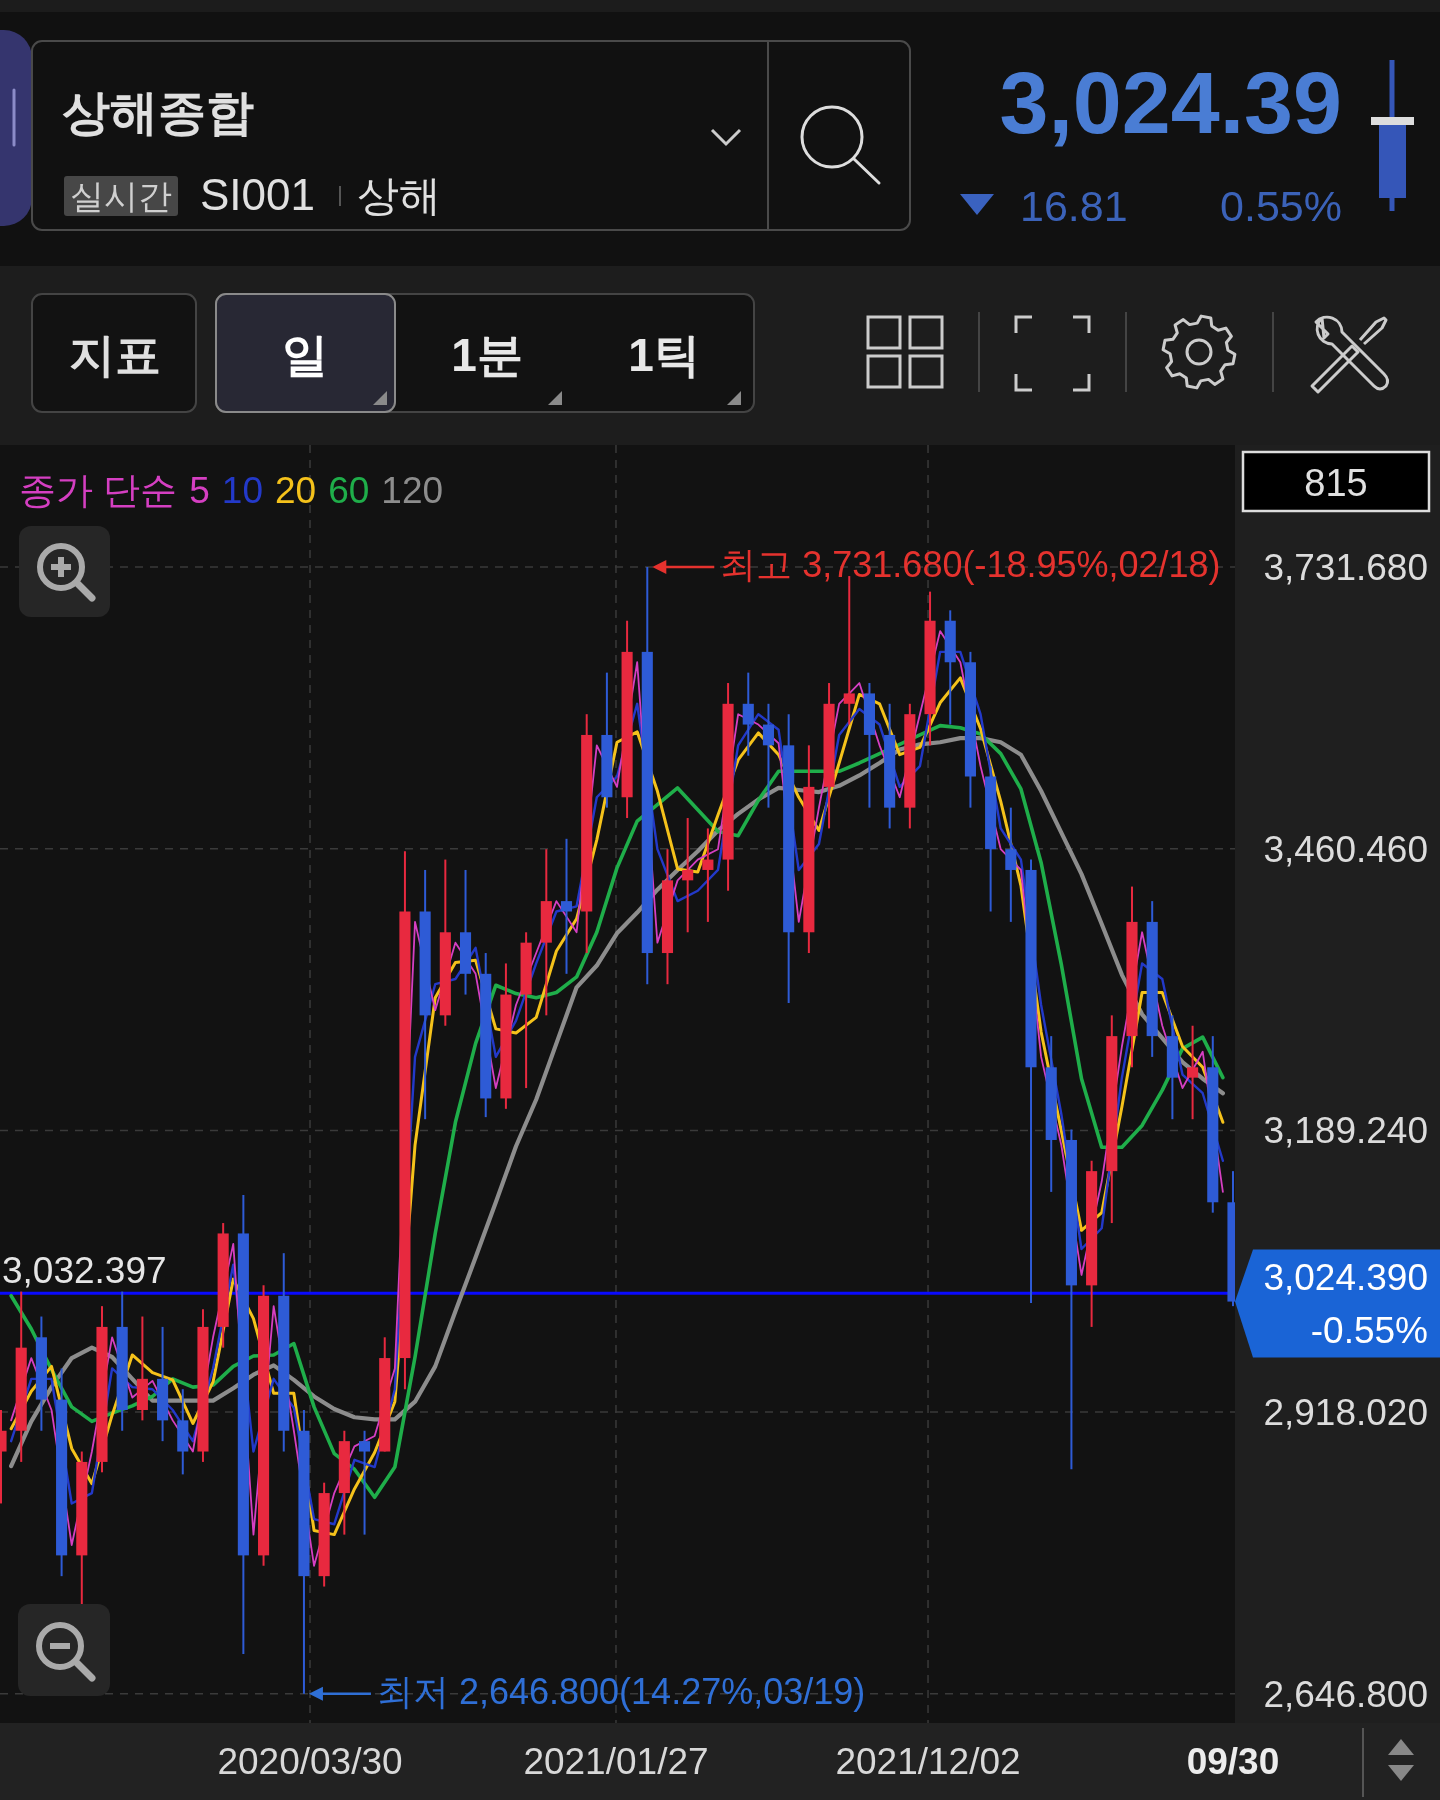 This screenshot has width=1440, height=1800. Describe the element at coordinates (1345, 1694) in the screenshot. I see `y-tick-label: 2,646.800` at that location.